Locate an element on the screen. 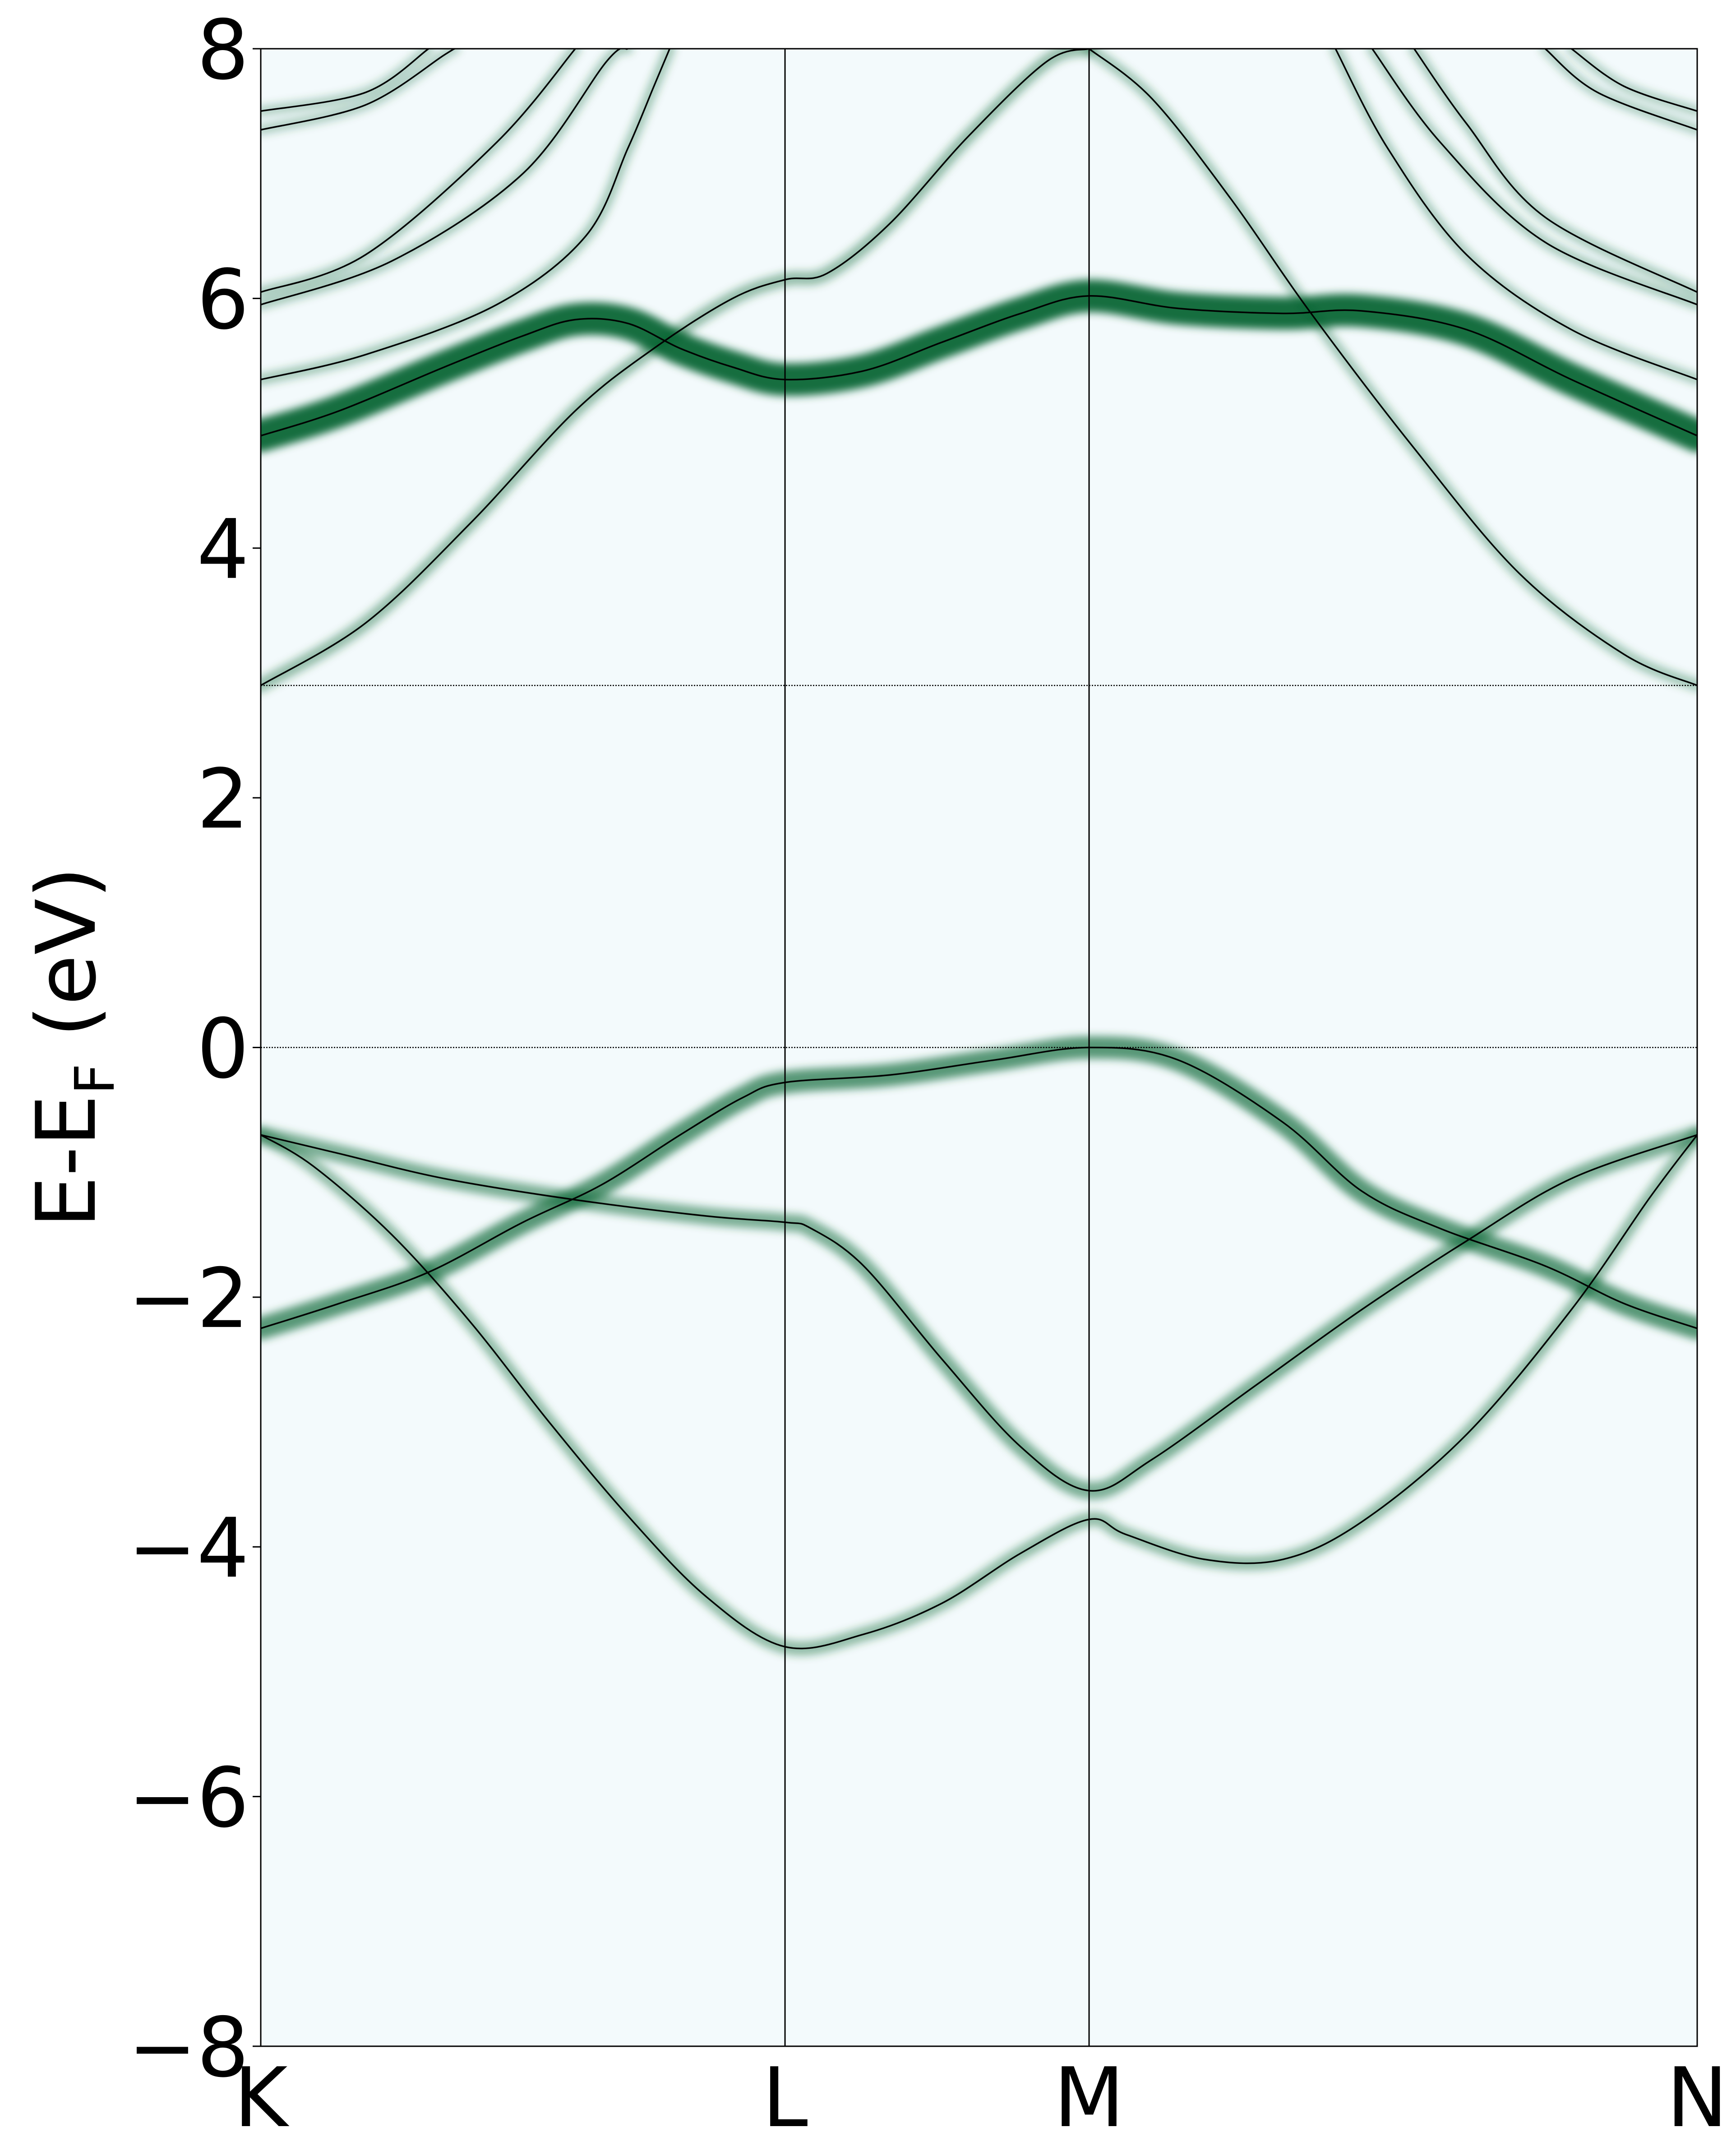 The height and width of the screenshot is (2141, 1736). y-tick-label-6: −4 is located at coordinates (189, 1548).